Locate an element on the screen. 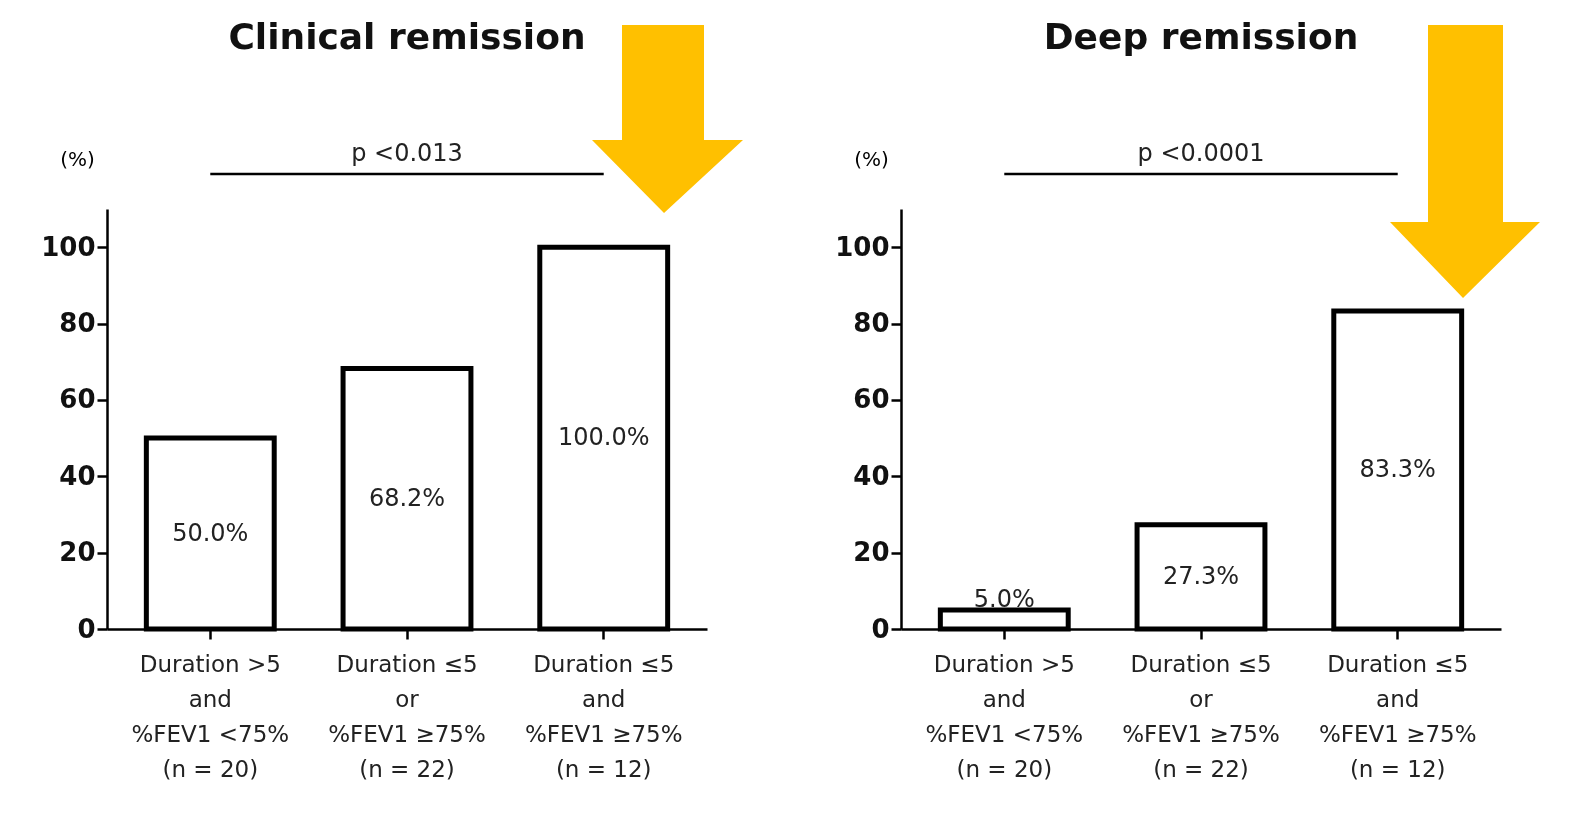 The width and height of the screenshot is (1588, 830). text: p <0.013 is located at coordinates (407, 153).